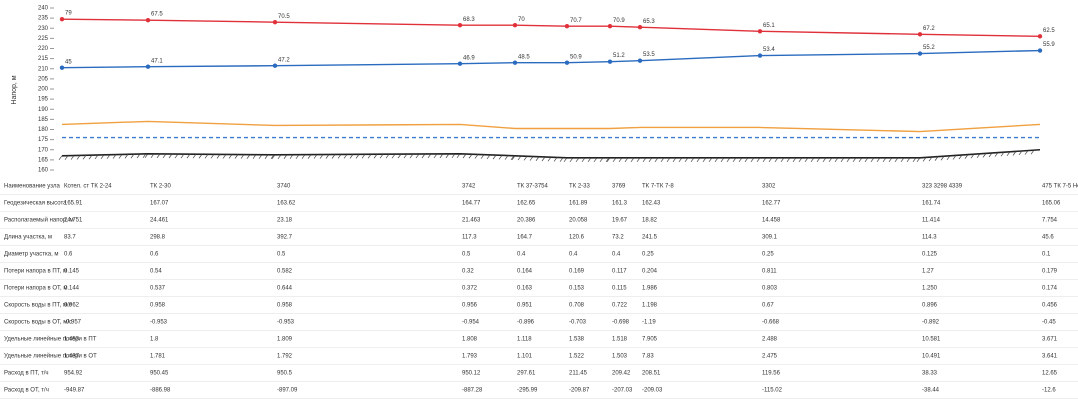  I want to click on y-tick-label: 210, so click(43, 69).